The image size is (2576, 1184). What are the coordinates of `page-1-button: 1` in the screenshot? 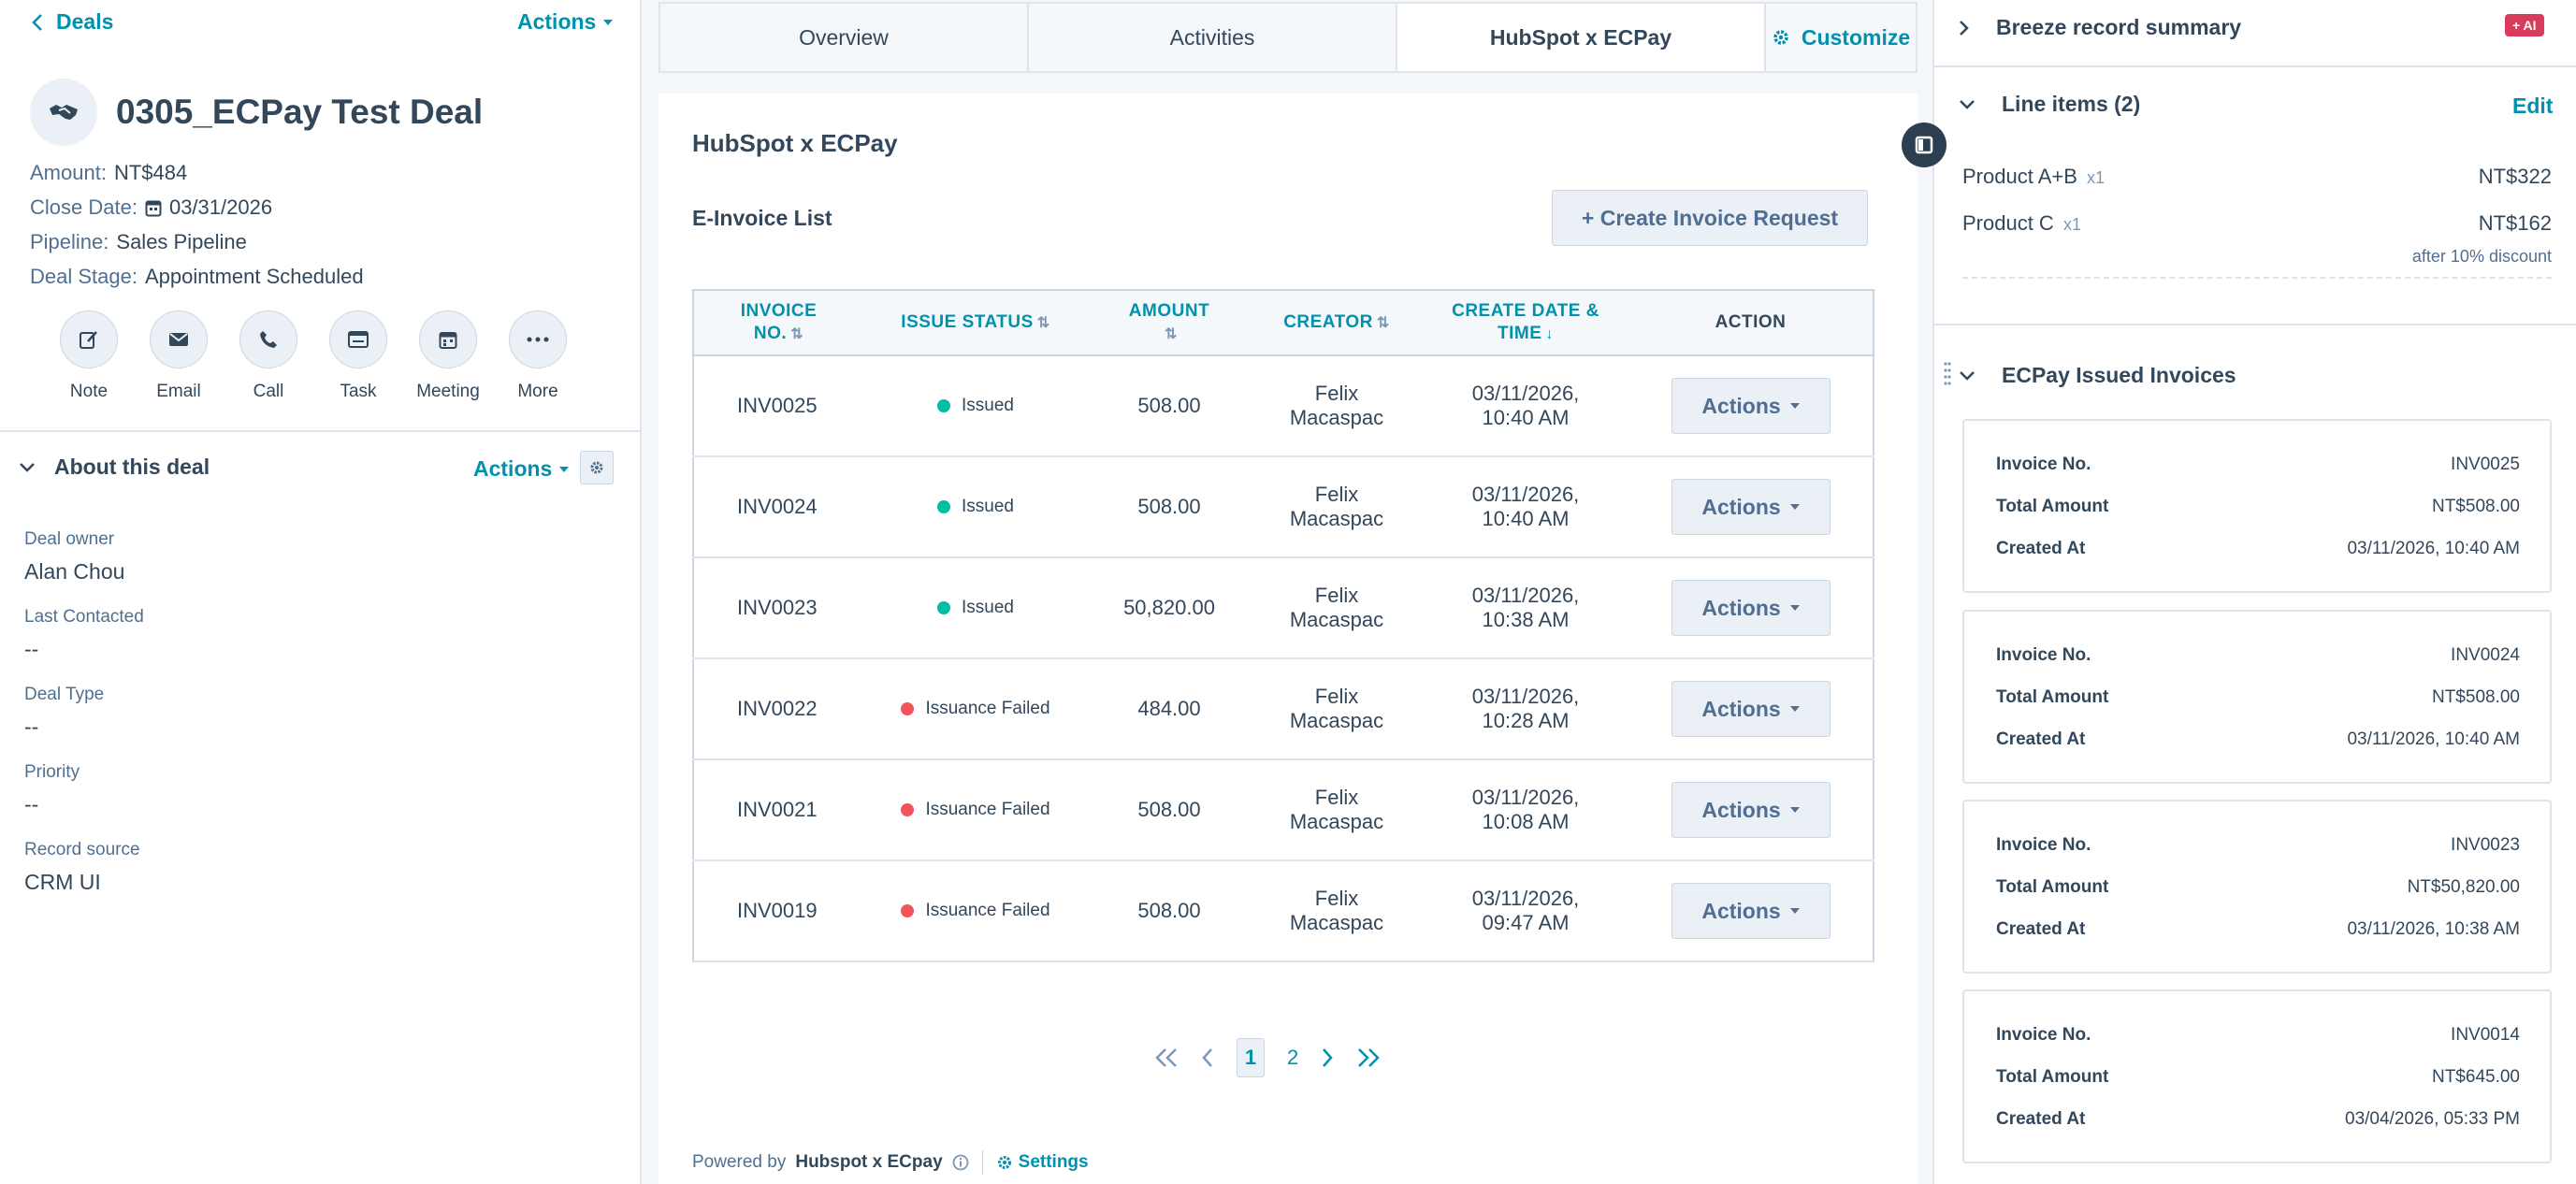 It's located at (1251, 1057).